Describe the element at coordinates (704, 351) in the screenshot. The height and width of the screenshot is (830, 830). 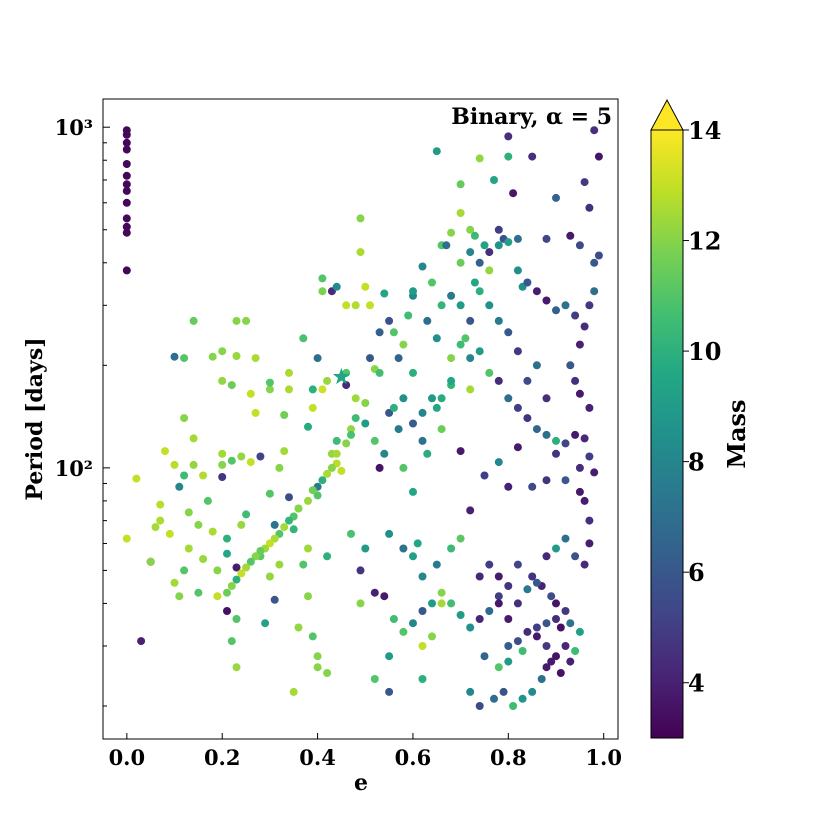
I see `colorbar-tick-label: 10` at that location.